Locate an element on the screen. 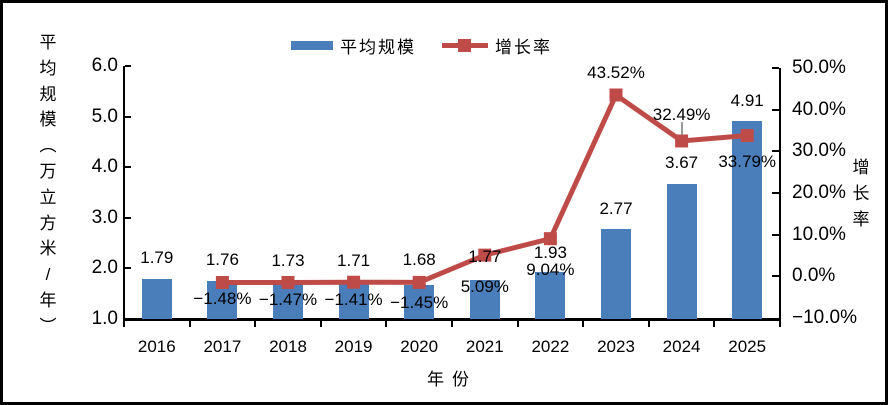  data-label-leader-line is located at coordinates (681, 128).